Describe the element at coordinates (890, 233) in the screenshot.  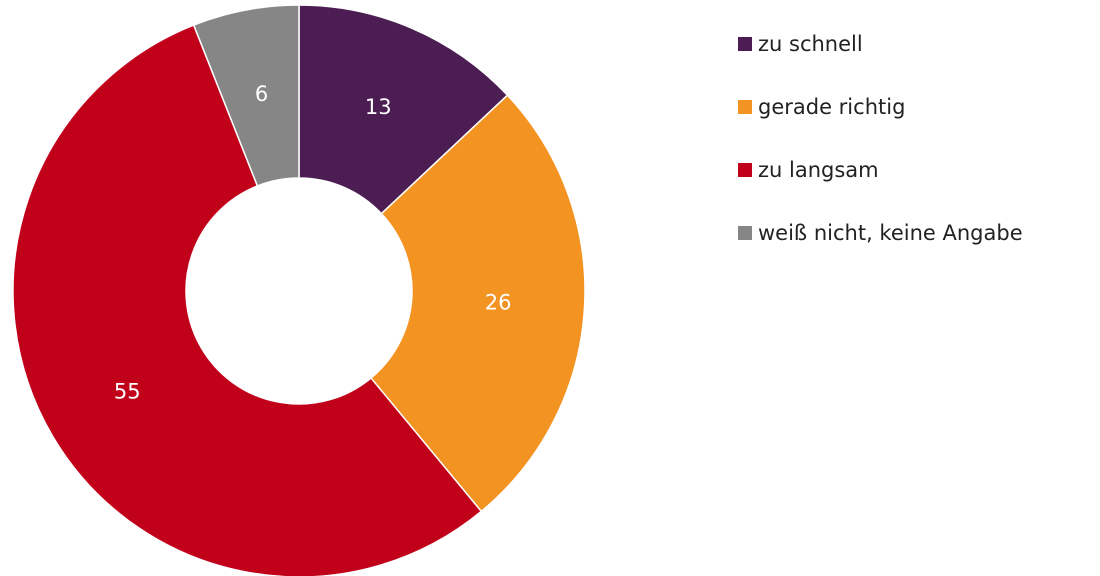
I see `legend-label: weiß nicht, keine Angabe` at that location.